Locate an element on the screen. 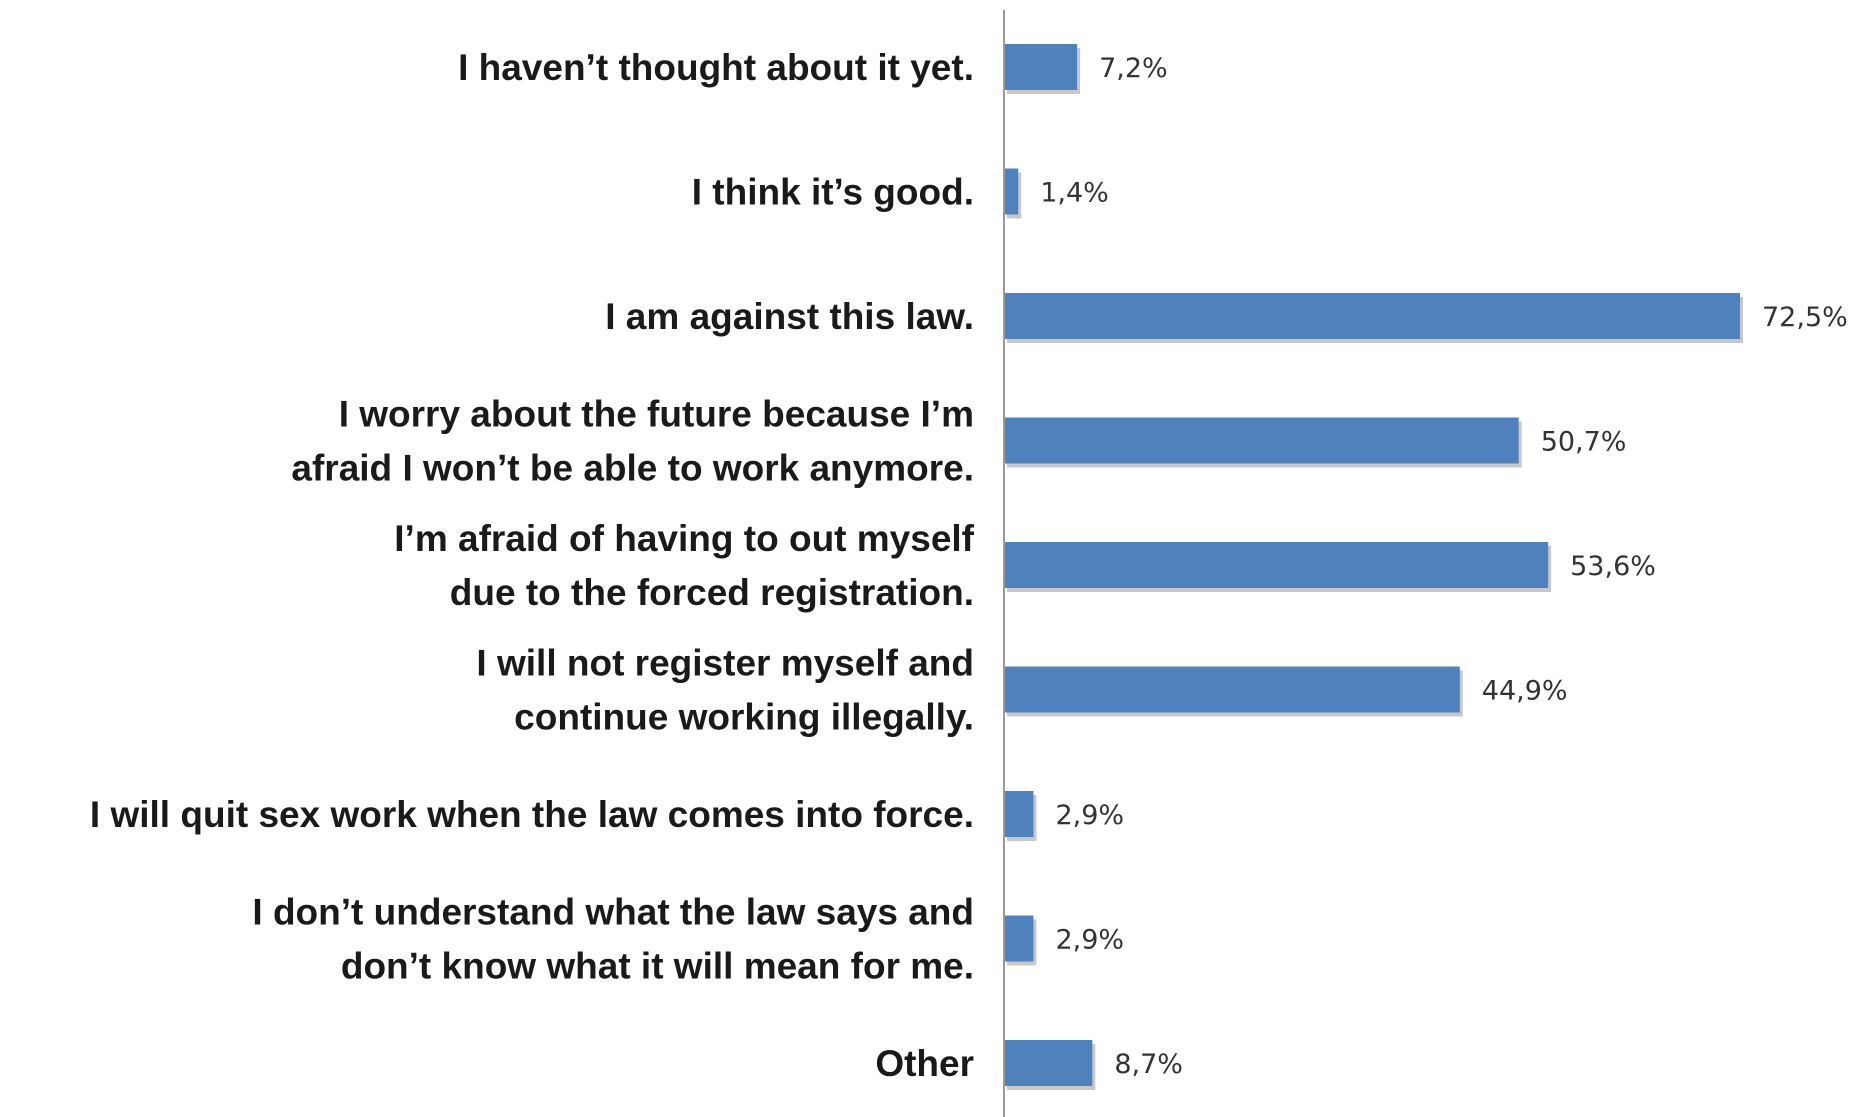 Image resolution: width=1849 pixels, height=1117 pixels. value-label-6: 2,9% is located at coordinates (1089, 815).